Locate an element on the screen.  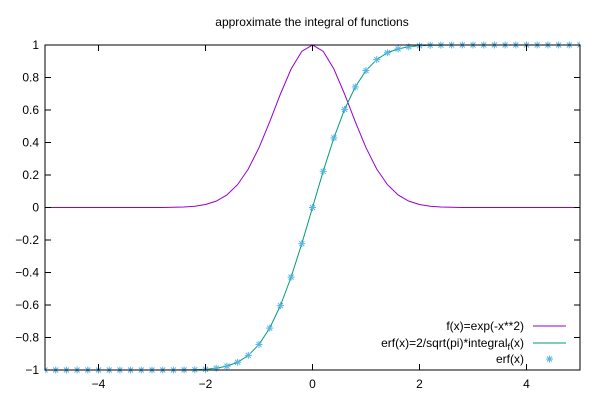
y-tick-label: 0.2 is located at coordinates (30, 175).